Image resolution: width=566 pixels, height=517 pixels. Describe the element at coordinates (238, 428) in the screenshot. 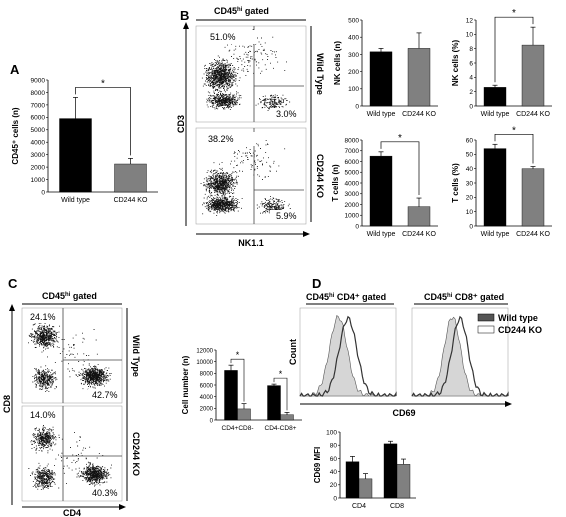

I see `category-label: CD4+CD8-` at that location.